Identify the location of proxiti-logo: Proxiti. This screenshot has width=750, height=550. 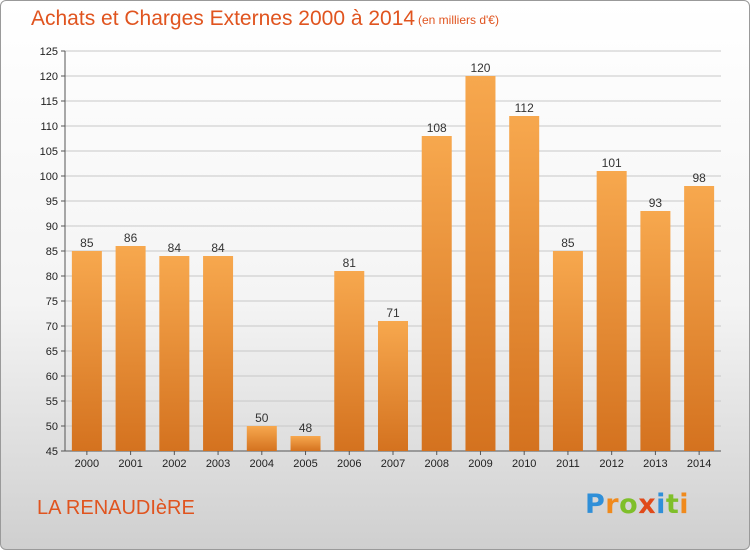
(637, 504).